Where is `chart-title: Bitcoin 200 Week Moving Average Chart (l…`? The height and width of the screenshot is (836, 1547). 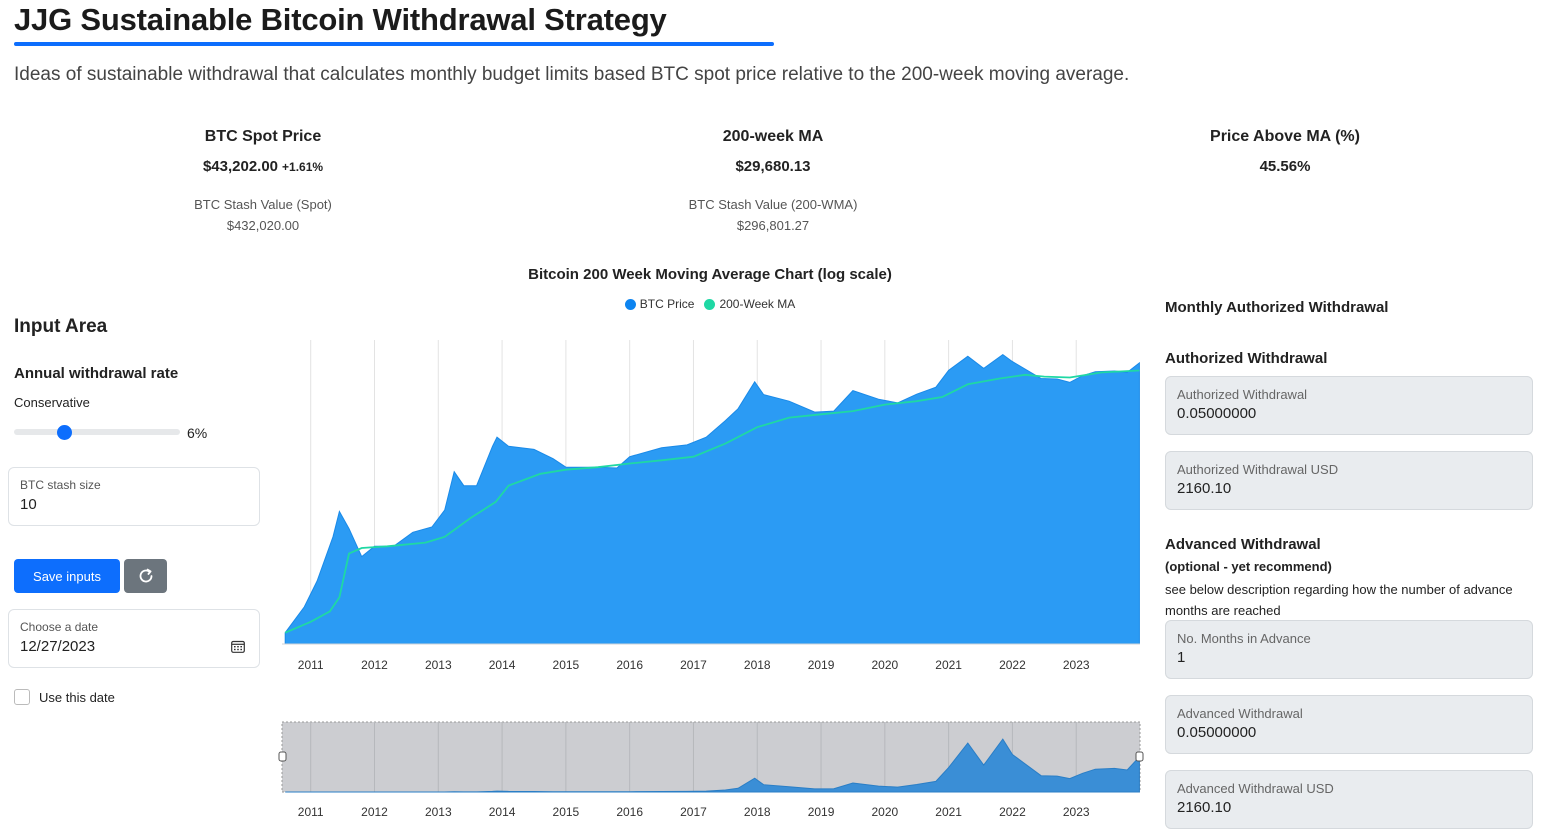 chart-title: Bitcoin 200 Week Moving Average Chart (l… is located at coordinates (710, 274).